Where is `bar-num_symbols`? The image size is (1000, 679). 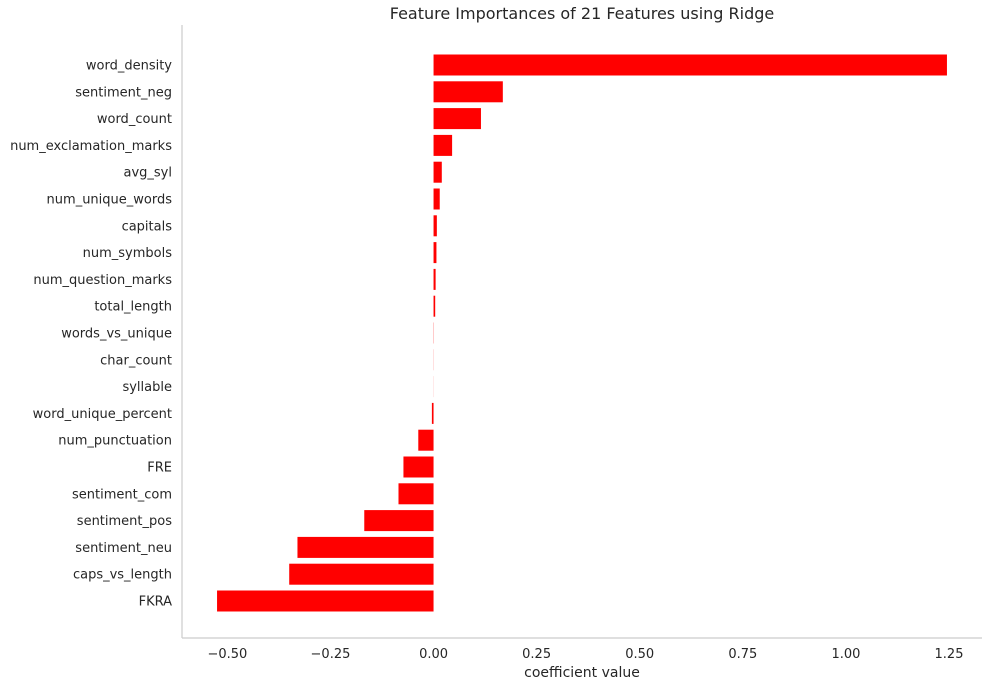 bar-num_symbols is located at coordinates (435, 253).